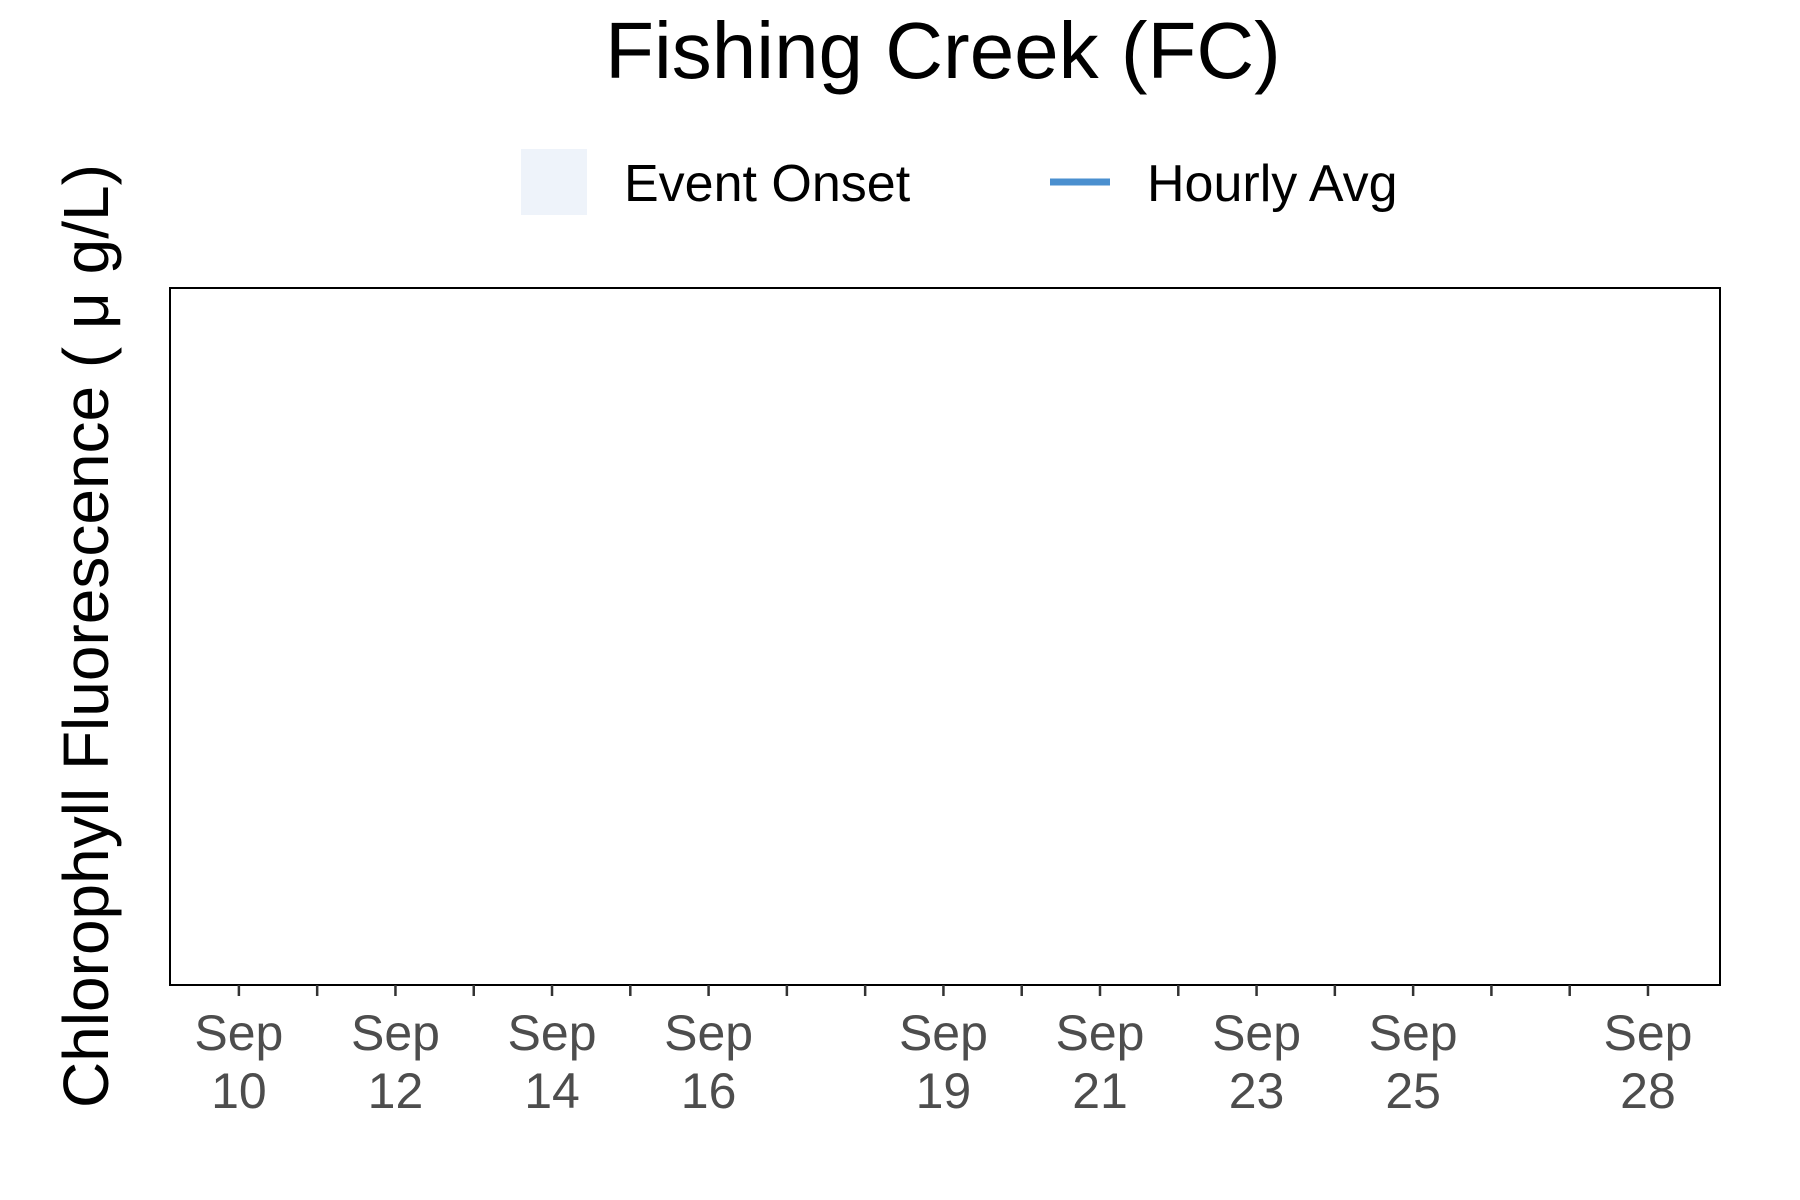 This screenshot has width=1800, height=1200. What do you see at coordinates (552, 1062) in the screenshot?
I see `x-tick-label: Sep 14` at bounding box center [552, 1062].